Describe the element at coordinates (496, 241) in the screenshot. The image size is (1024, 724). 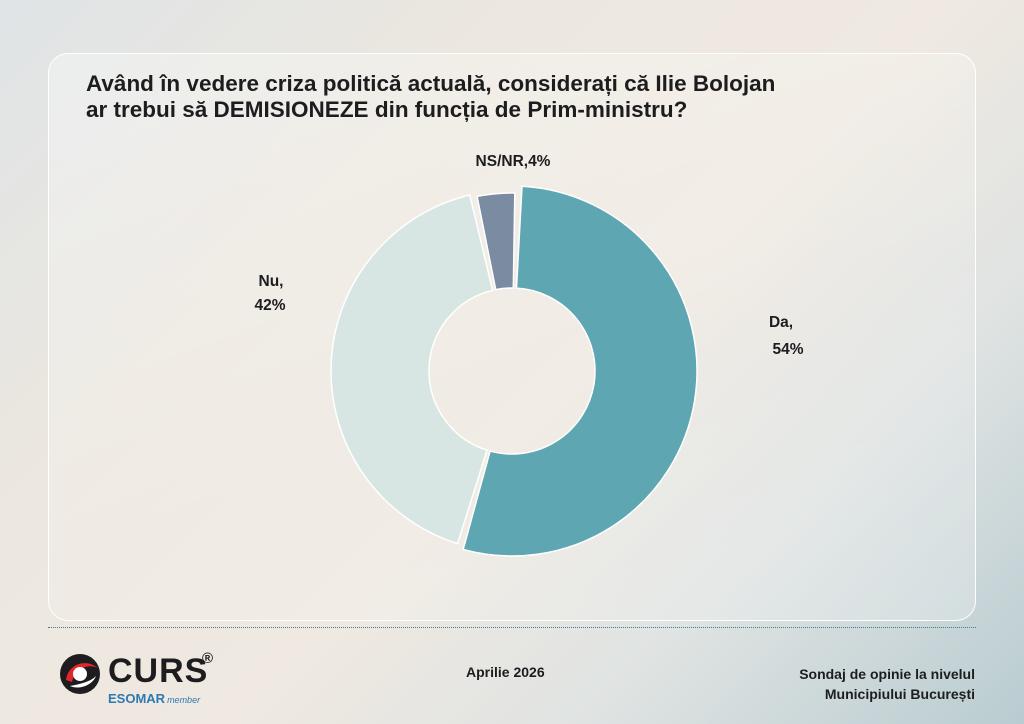
I see `slice-ns-nr` at that location.